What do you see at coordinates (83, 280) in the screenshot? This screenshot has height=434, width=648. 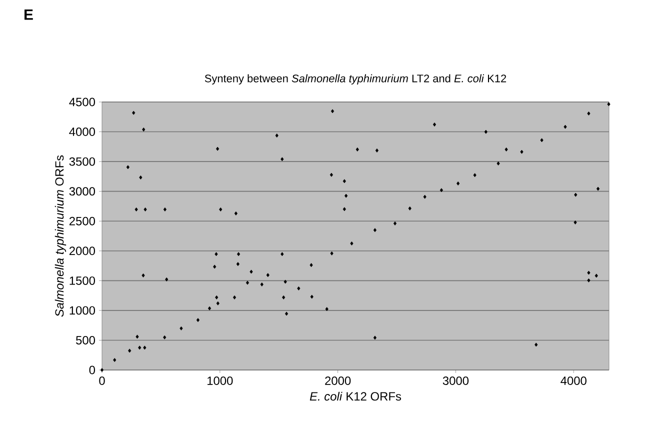 I see `y-tick-label: 1500` at bounding box center [83, 280].